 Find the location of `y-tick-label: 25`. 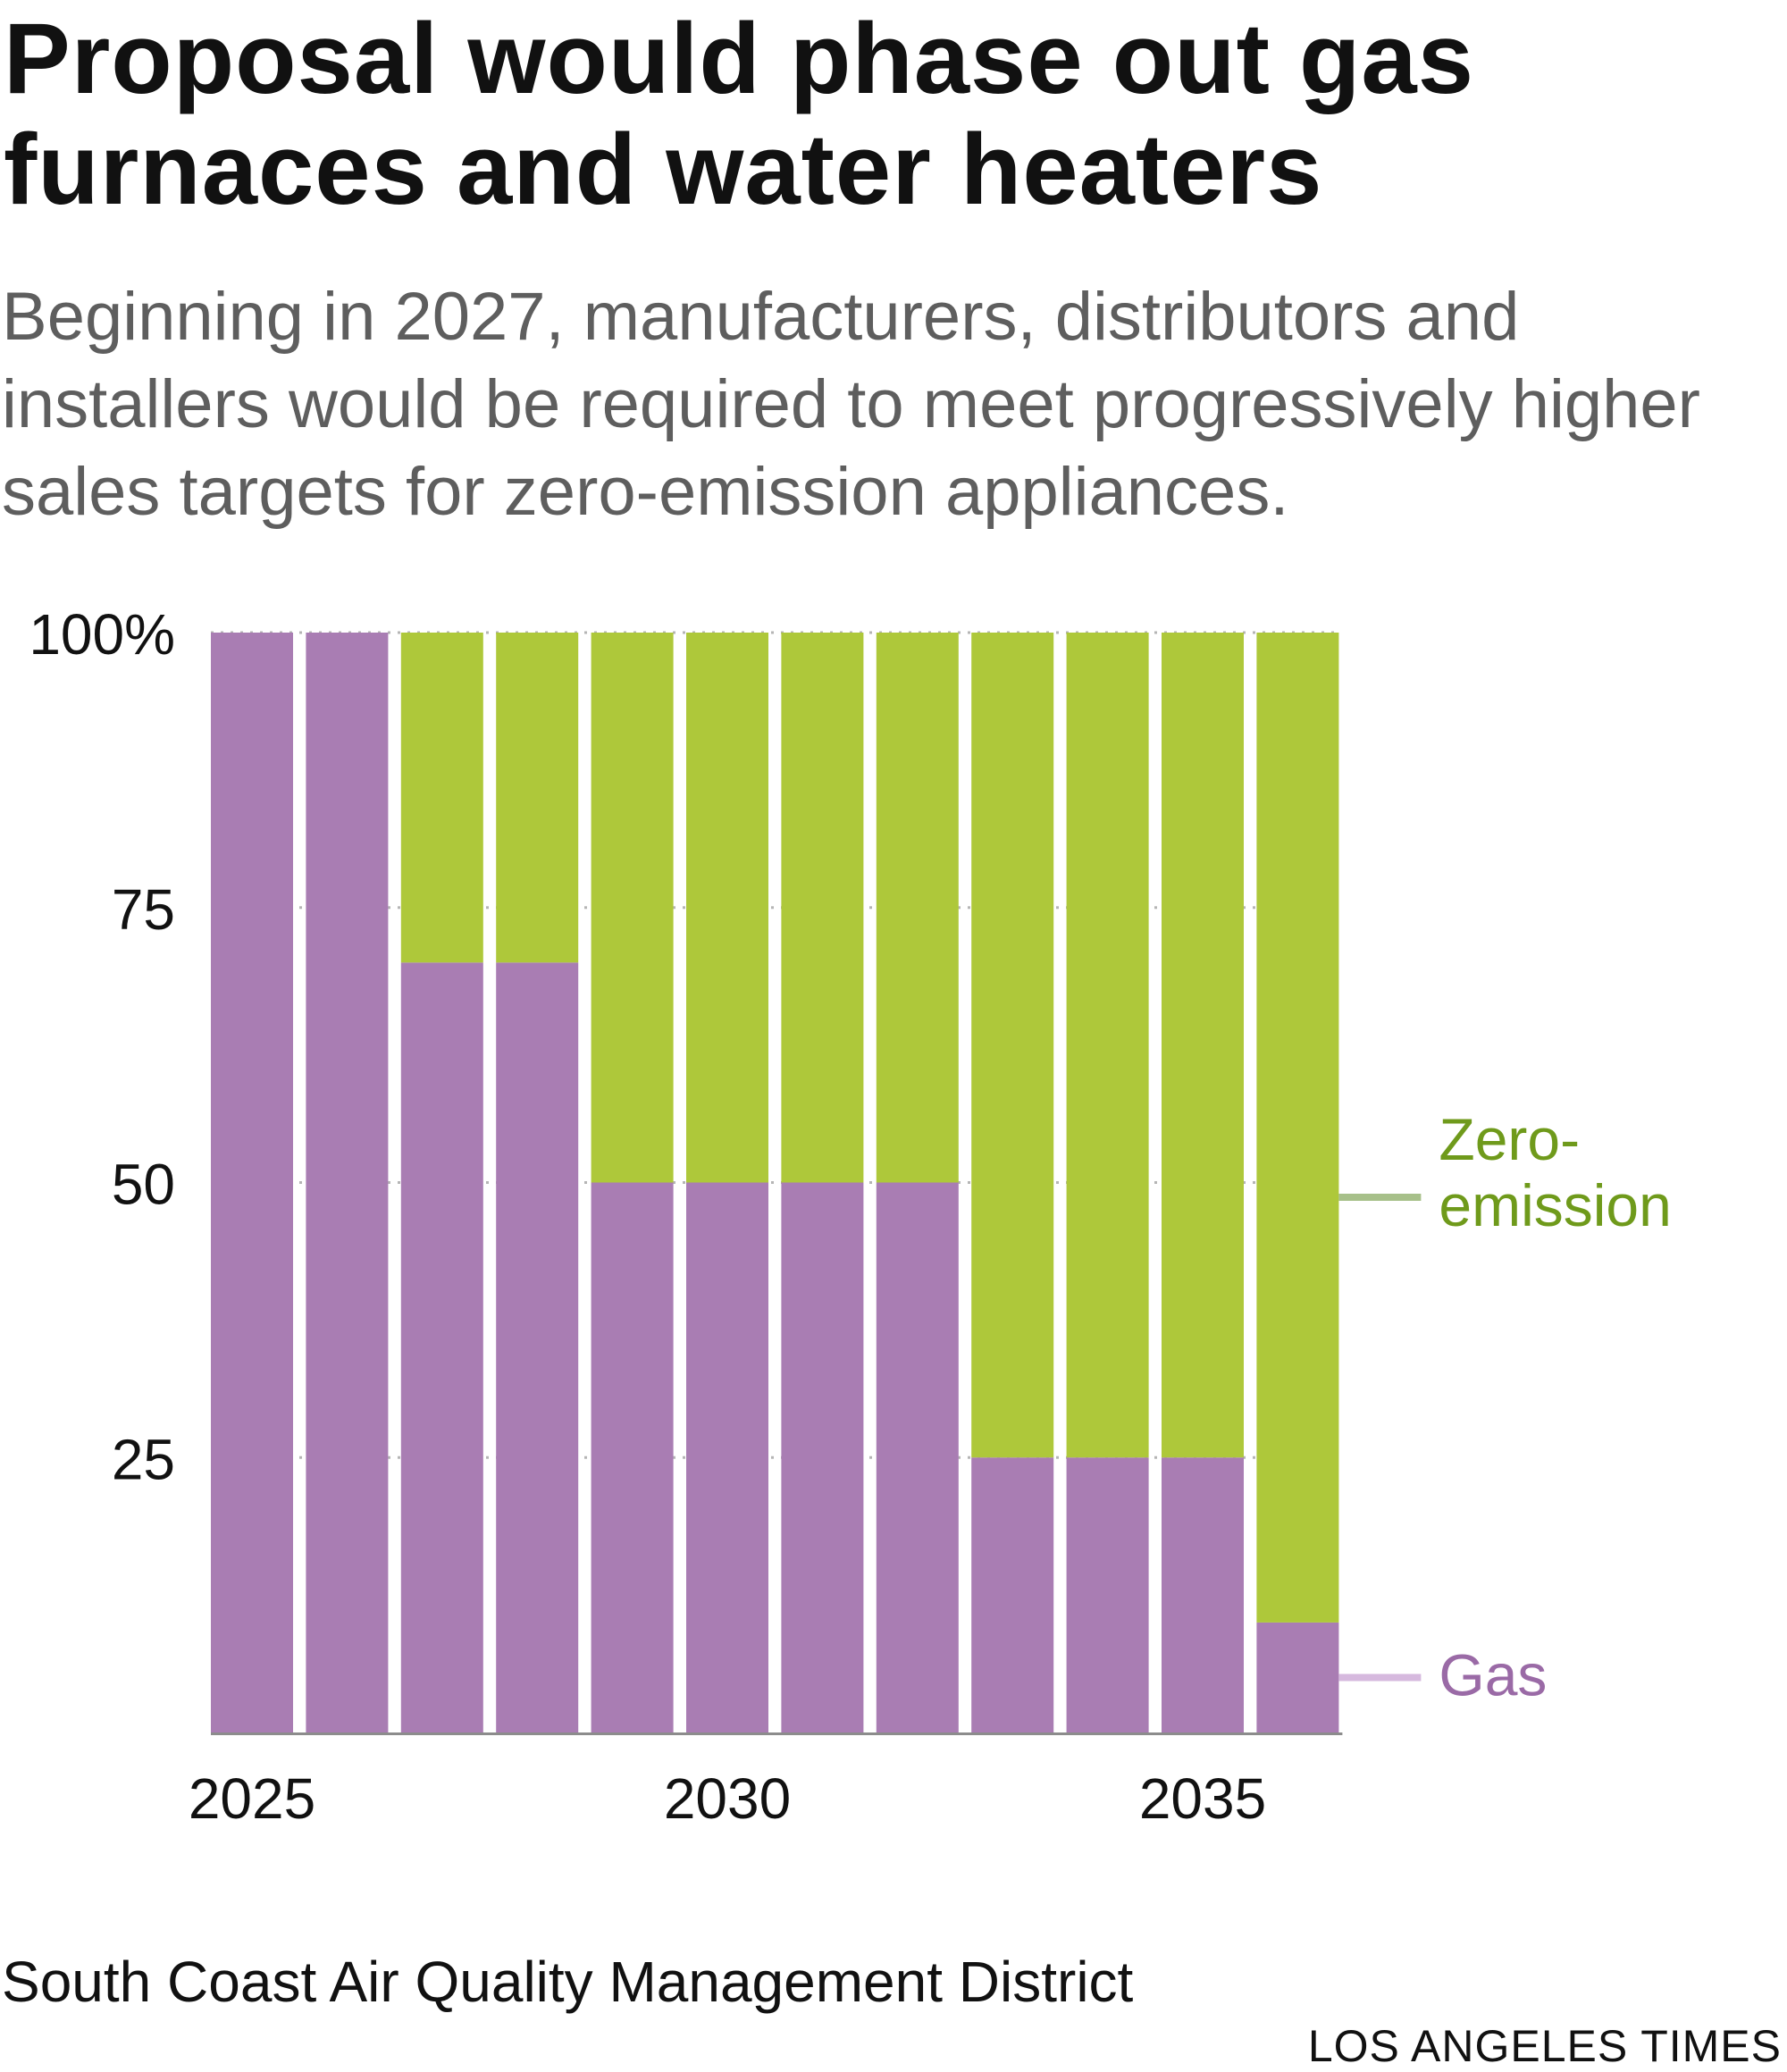

y-tick-label: 25 is located at coordinates (143, 1459).